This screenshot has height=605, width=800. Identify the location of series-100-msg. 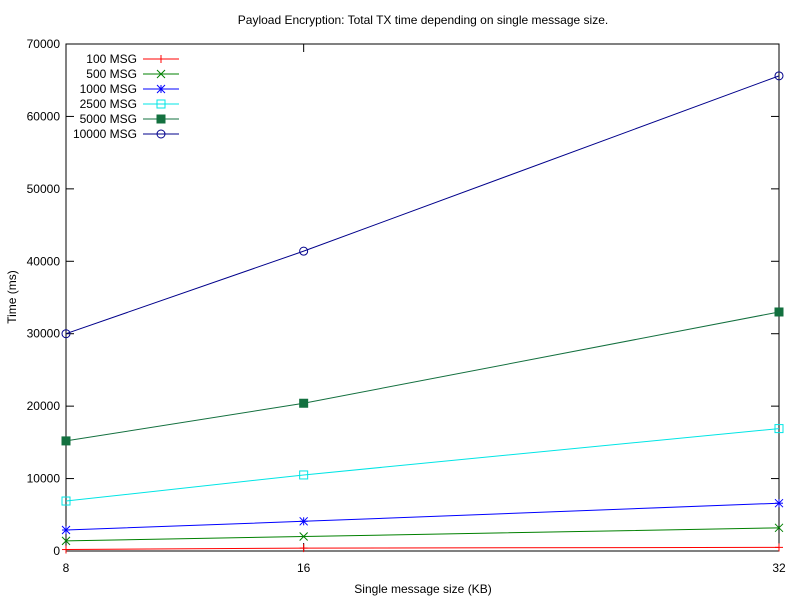
(422, 548).